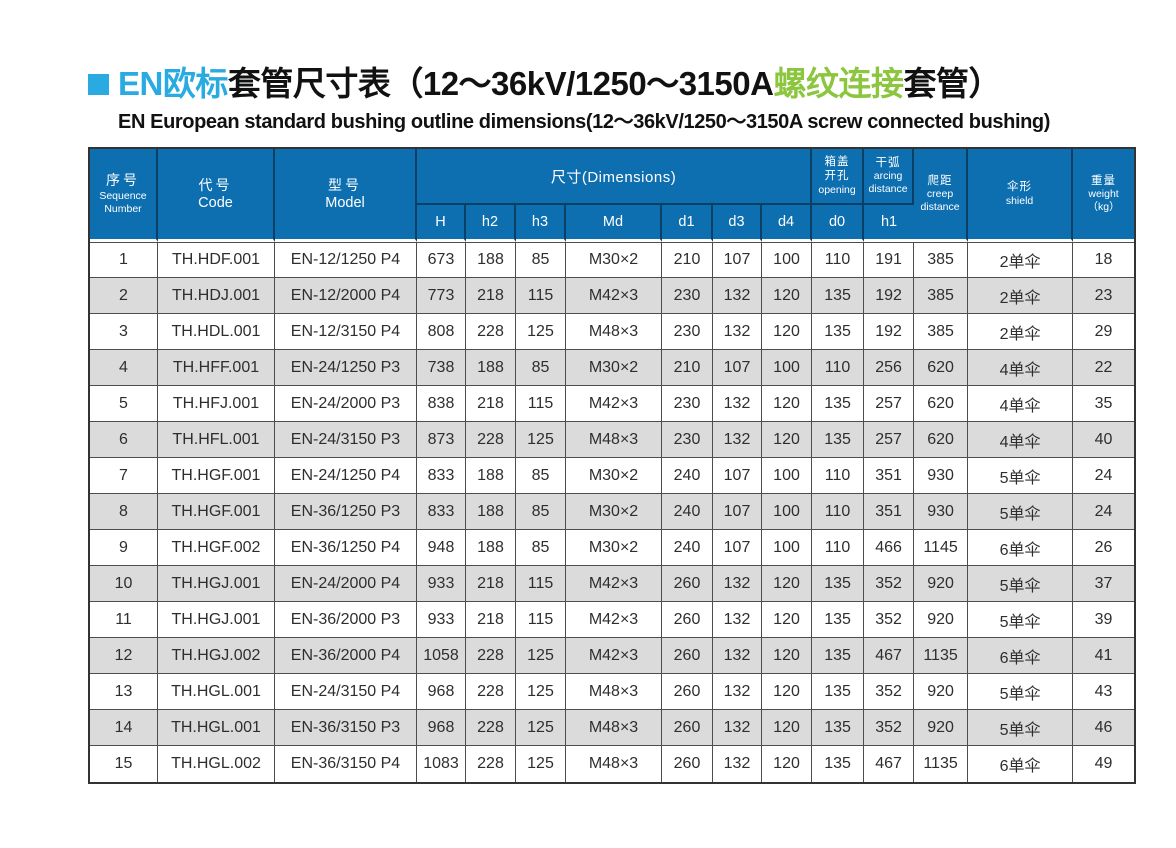 The height and width of the screenshot is (848, 1176). I want to click on table-cell: 968, so click(441, 728).